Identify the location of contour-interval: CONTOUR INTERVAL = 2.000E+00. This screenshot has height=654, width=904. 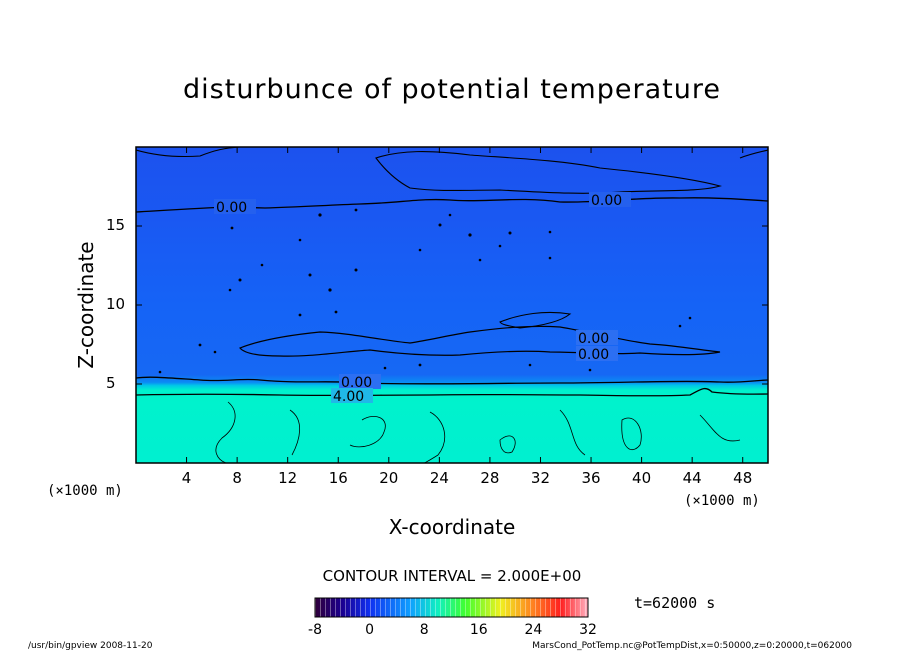
(452, 576).